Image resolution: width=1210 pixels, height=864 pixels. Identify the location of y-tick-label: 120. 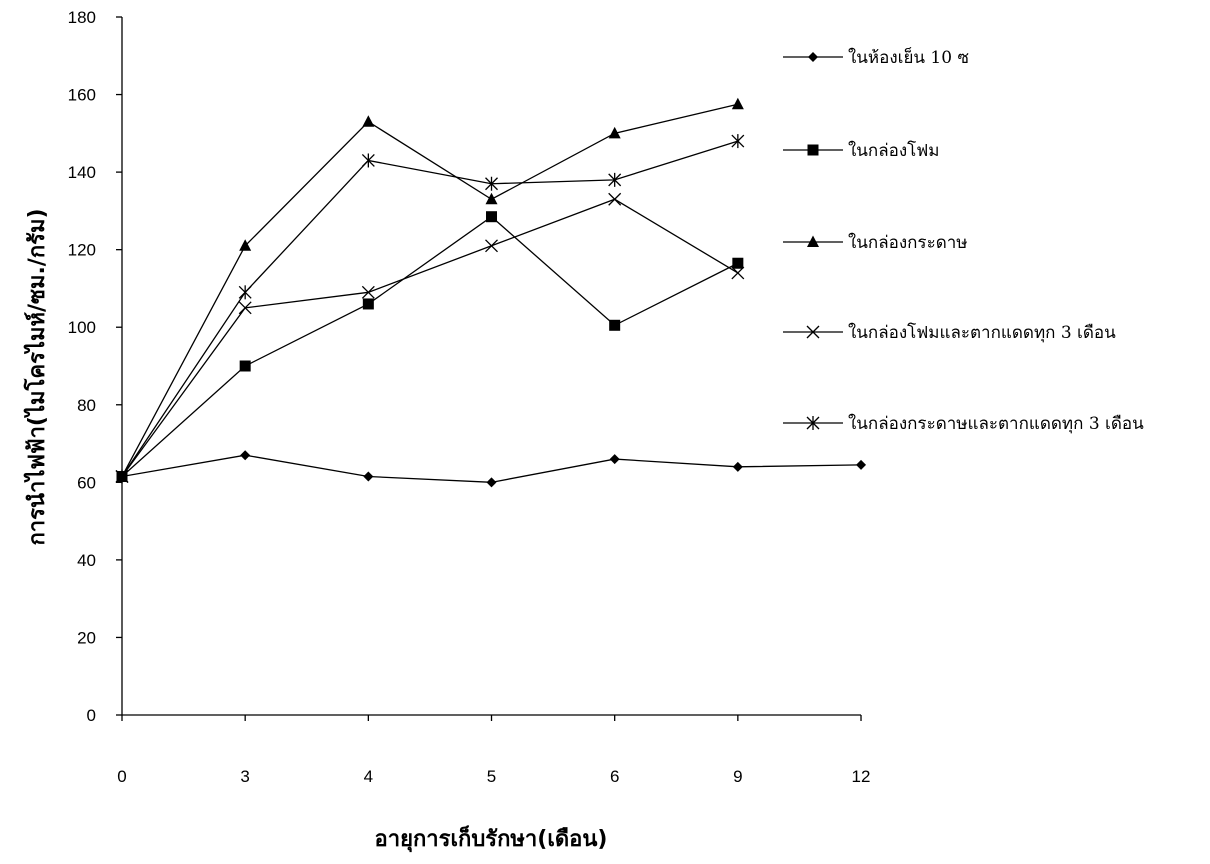
(82, 250).